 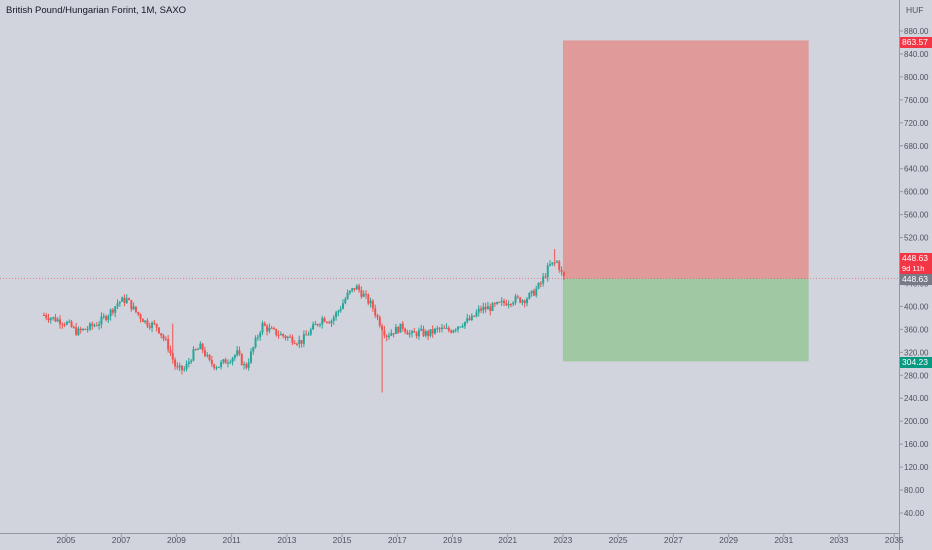 I want to click on crosshair-price-badge: 448.63, so click(x=916, y=279).